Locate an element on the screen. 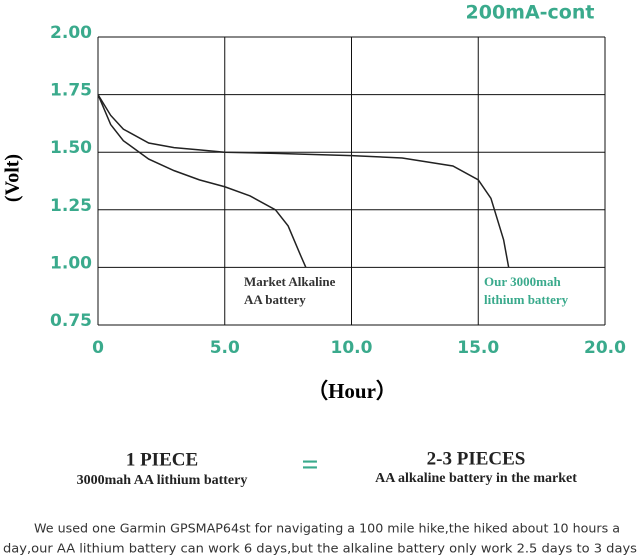 This screenshot has height=557, width=640. y-axis-label: (Volt) is located at coordinates (13, 178).